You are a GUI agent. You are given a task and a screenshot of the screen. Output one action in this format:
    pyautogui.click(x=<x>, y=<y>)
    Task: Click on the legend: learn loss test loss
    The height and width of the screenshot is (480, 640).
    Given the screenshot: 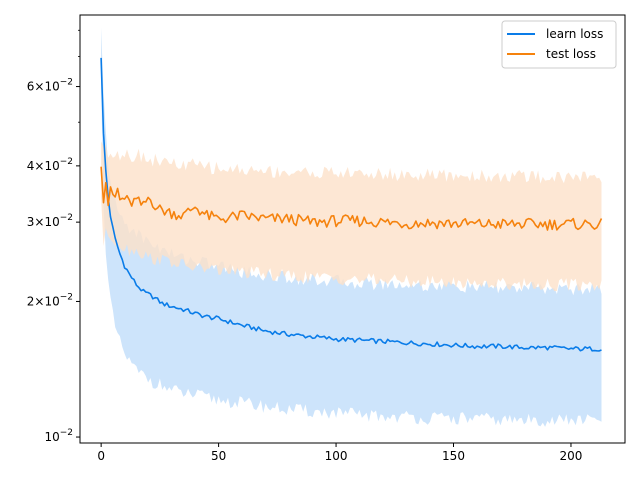 What is the action you would take?
    pyautogui.click(x=559, y=44)
    